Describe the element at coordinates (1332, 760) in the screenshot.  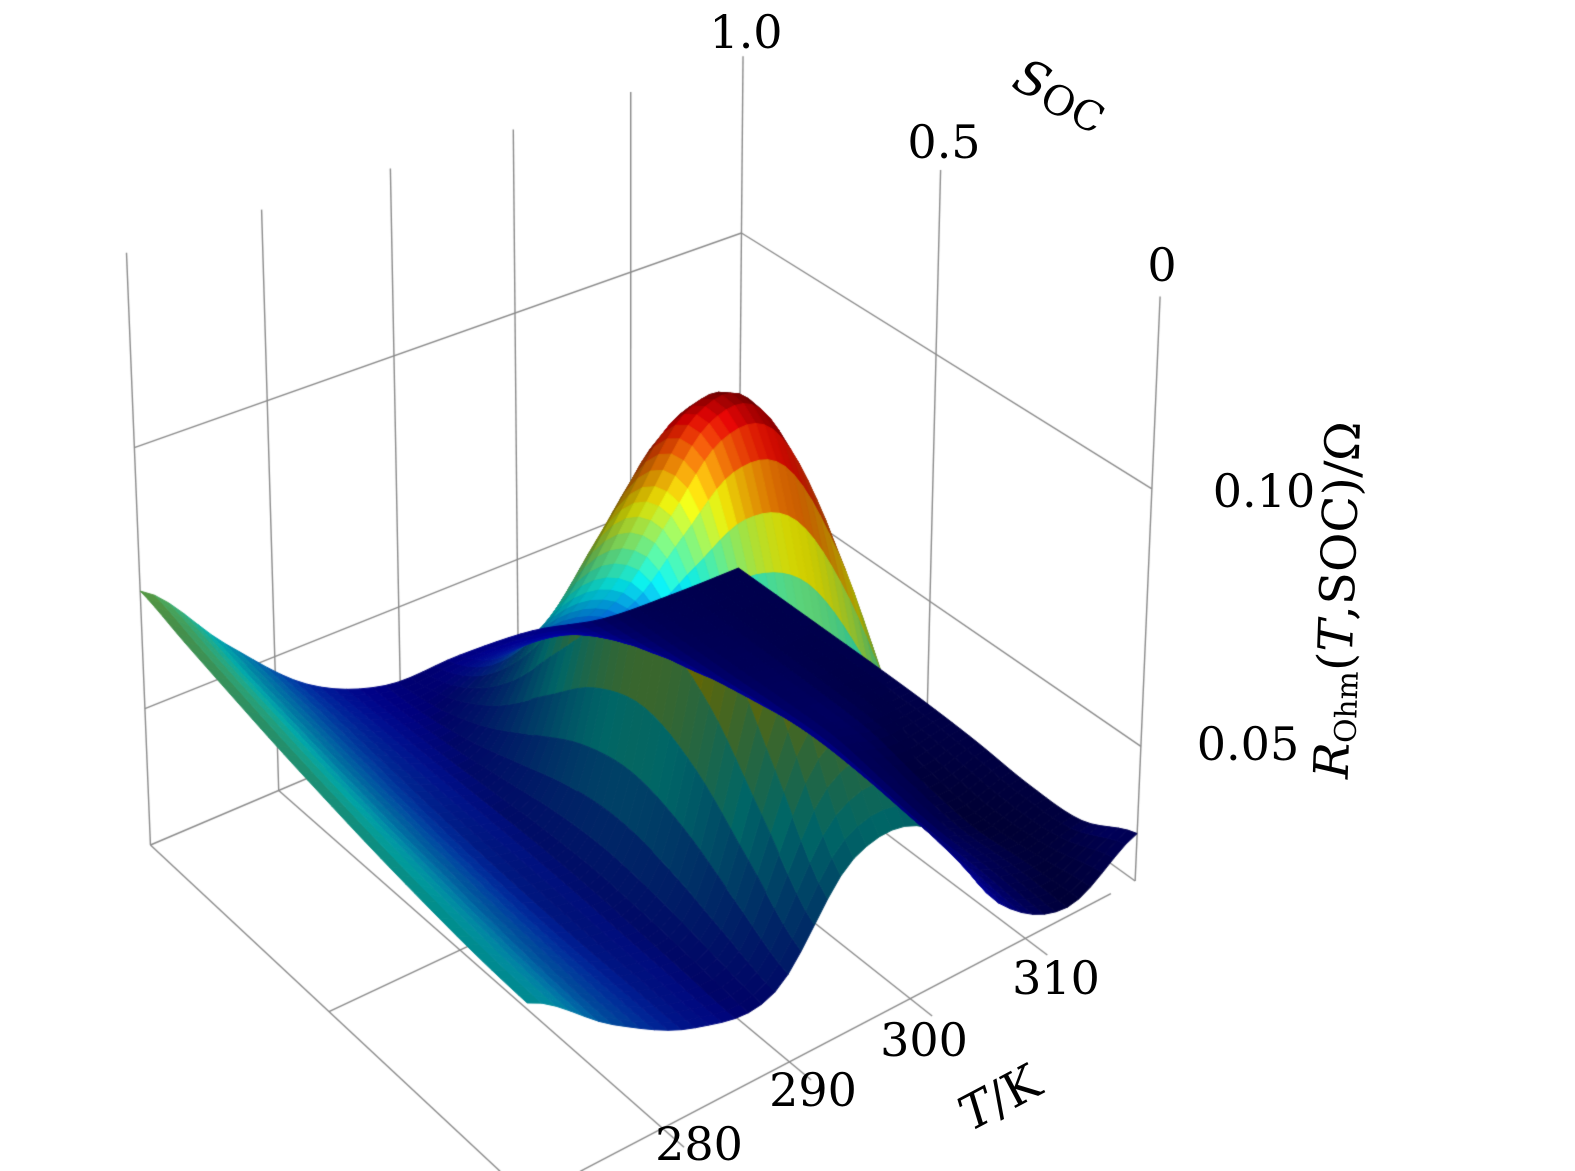
I see `z-axis-label-var: R` at that location.